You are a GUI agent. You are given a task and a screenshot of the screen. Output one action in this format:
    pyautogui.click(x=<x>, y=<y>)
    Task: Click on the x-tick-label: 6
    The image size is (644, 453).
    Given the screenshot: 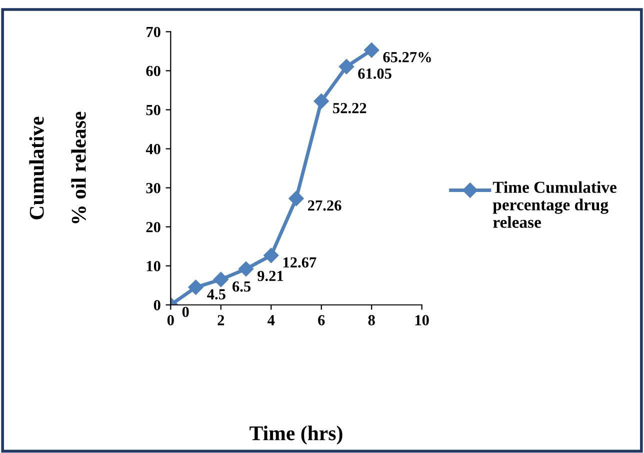 What is the action you would take?
    pyautogui.click(x=321, y=320)
    